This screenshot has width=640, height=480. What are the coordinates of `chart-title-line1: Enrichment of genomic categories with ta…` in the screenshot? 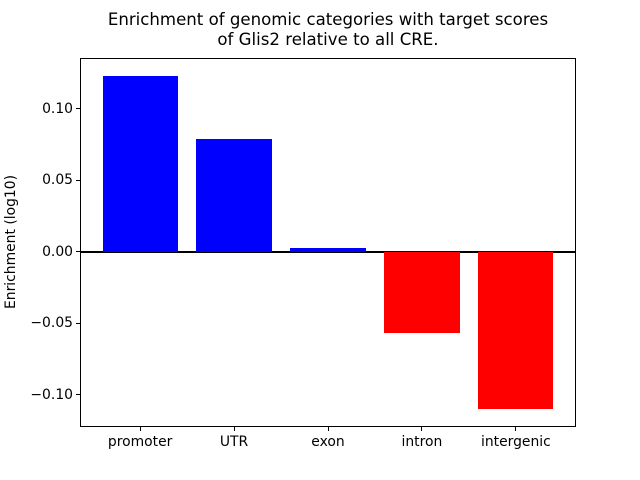 It's located at (328, 19).